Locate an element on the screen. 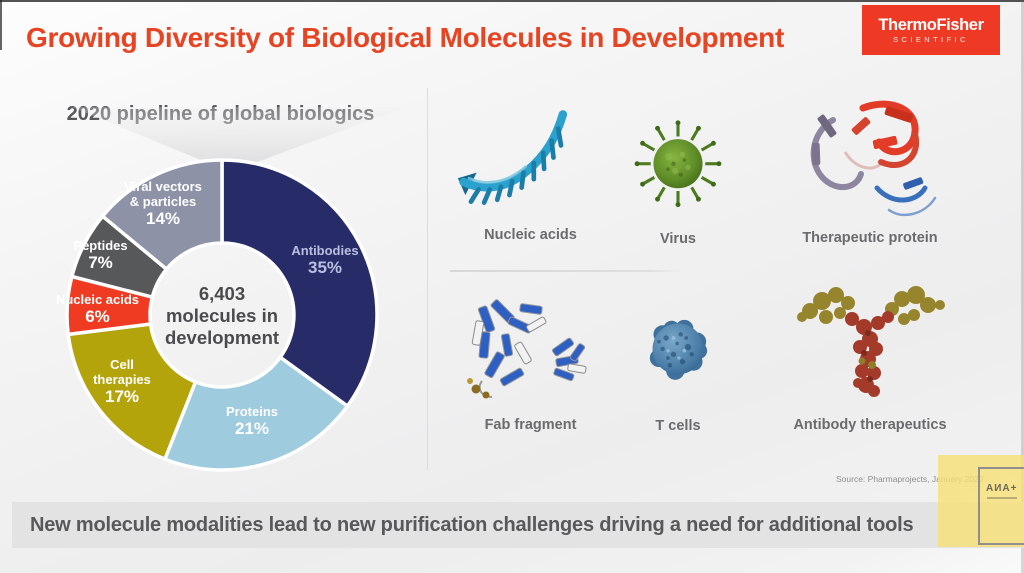  nucleic-acids-icon is located at coordinates (512, 157).